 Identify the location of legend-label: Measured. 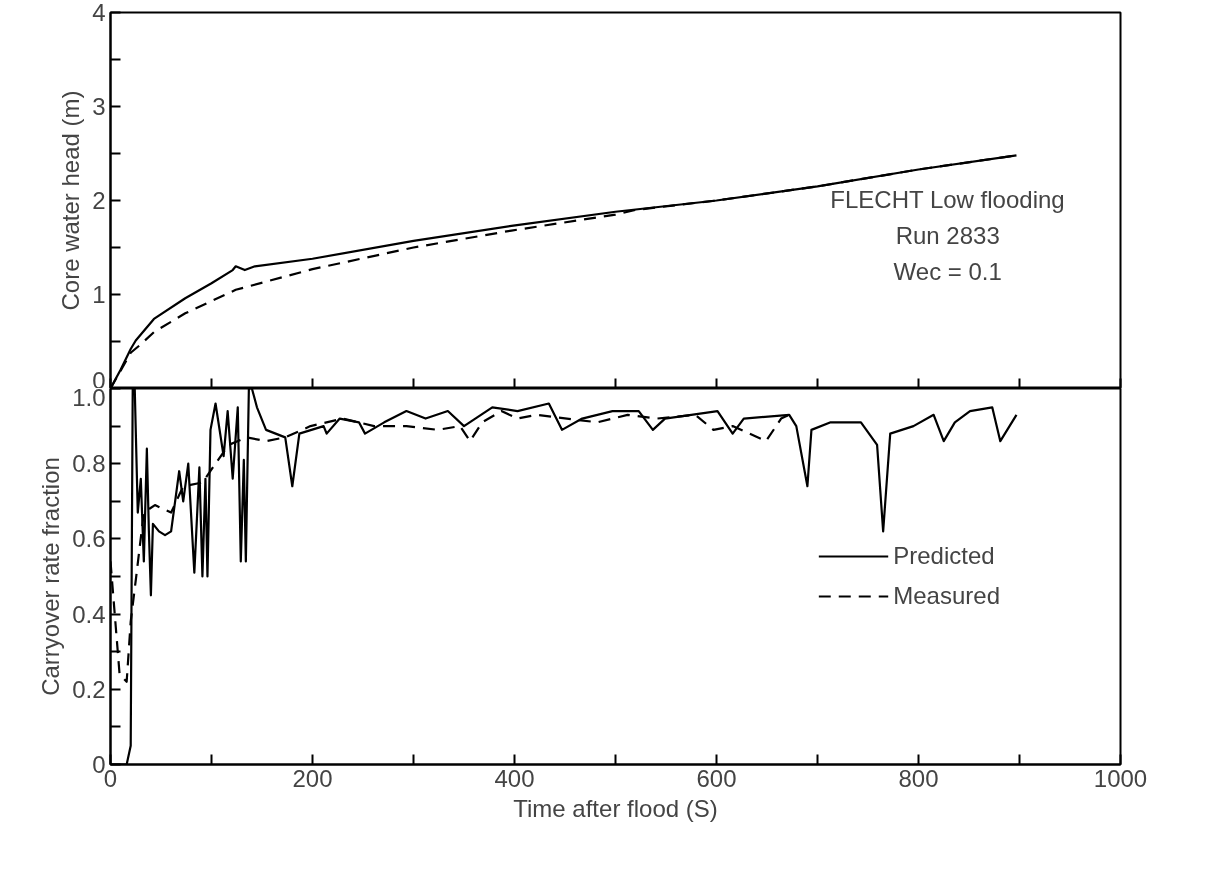
(946, 596).